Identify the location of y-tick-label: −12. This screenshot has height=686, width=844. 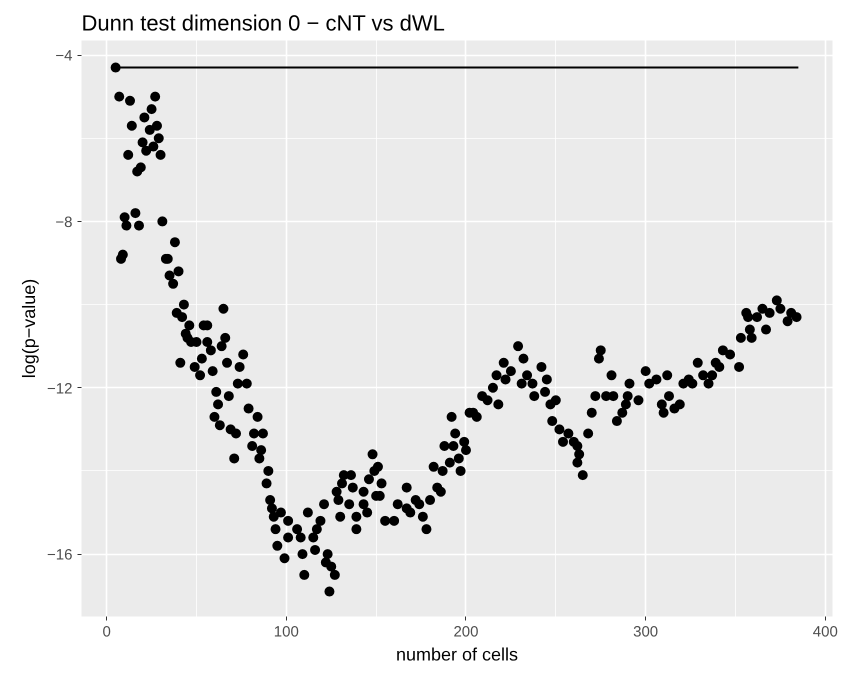
(60, 389).